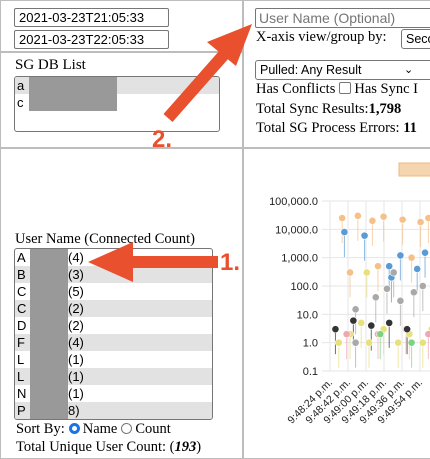 This screenshot has width=430, height=459. What do you see at coordinates (299, 259) in the screenshot?
I see `y-tick-label: 1,000.0` at bounding box center [299, 259].